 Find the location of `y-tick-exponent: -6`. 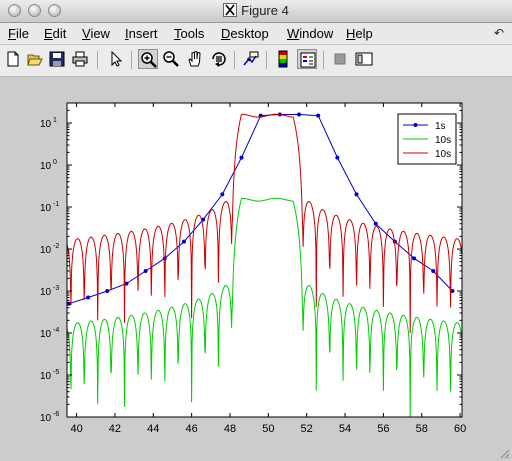

y-tick-exponent: -6 is located at coordinates (56, 414).